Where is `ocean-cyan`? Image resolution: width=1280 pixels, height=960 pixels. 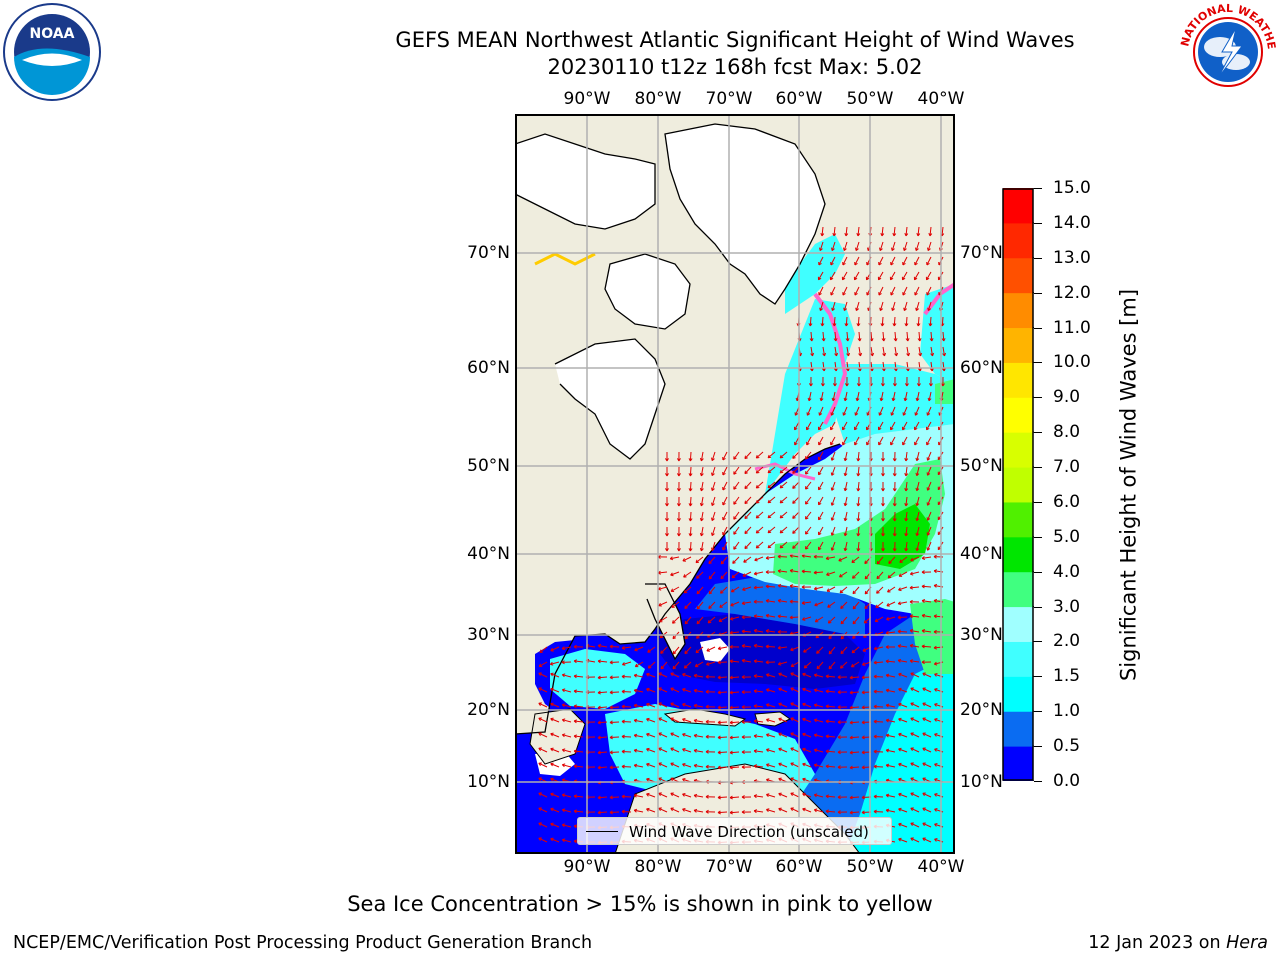 ocean-cyan is located at coordinates (900, 754).